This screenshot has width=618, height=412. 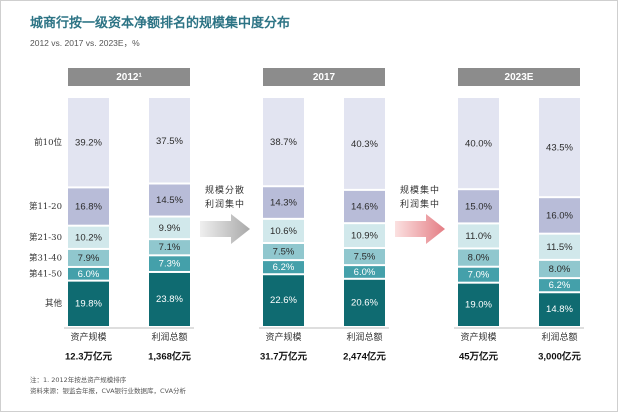 What do you see at coordinates (160, 23) in the screenshot?
I see `page-title: 城商行按一级资本净额排名的规模集中度分布` at bounding box center [160, 23].